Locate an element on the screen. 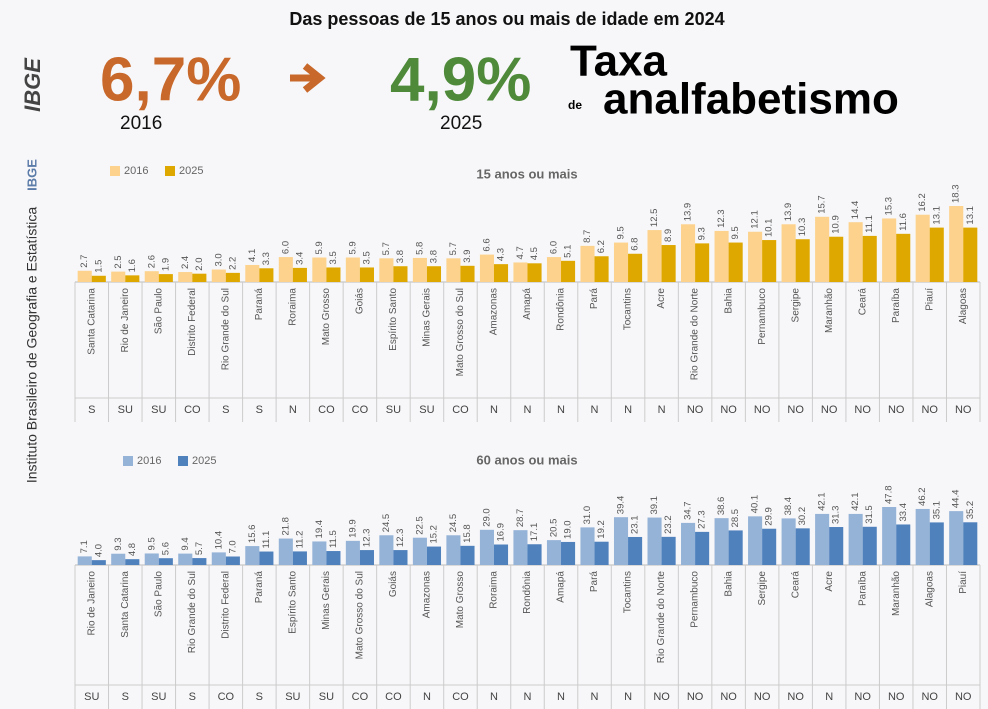  category-label: Santa Catarina is located at coordinates (91, 321).